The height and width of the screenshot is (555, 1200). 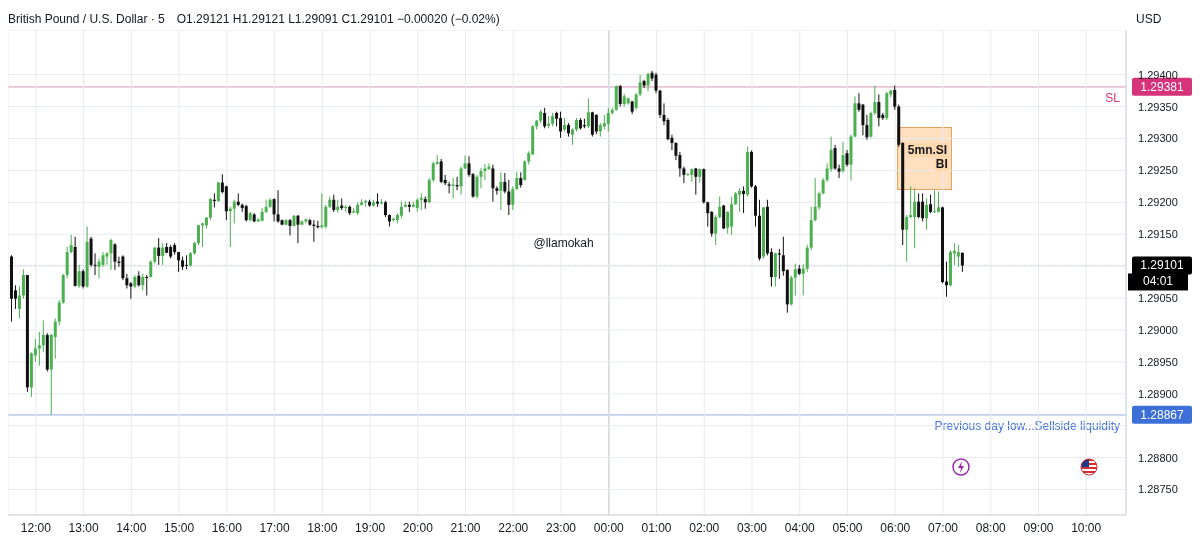 I want to click on x-tick-label: 18:00, so click(x=322, y=527).